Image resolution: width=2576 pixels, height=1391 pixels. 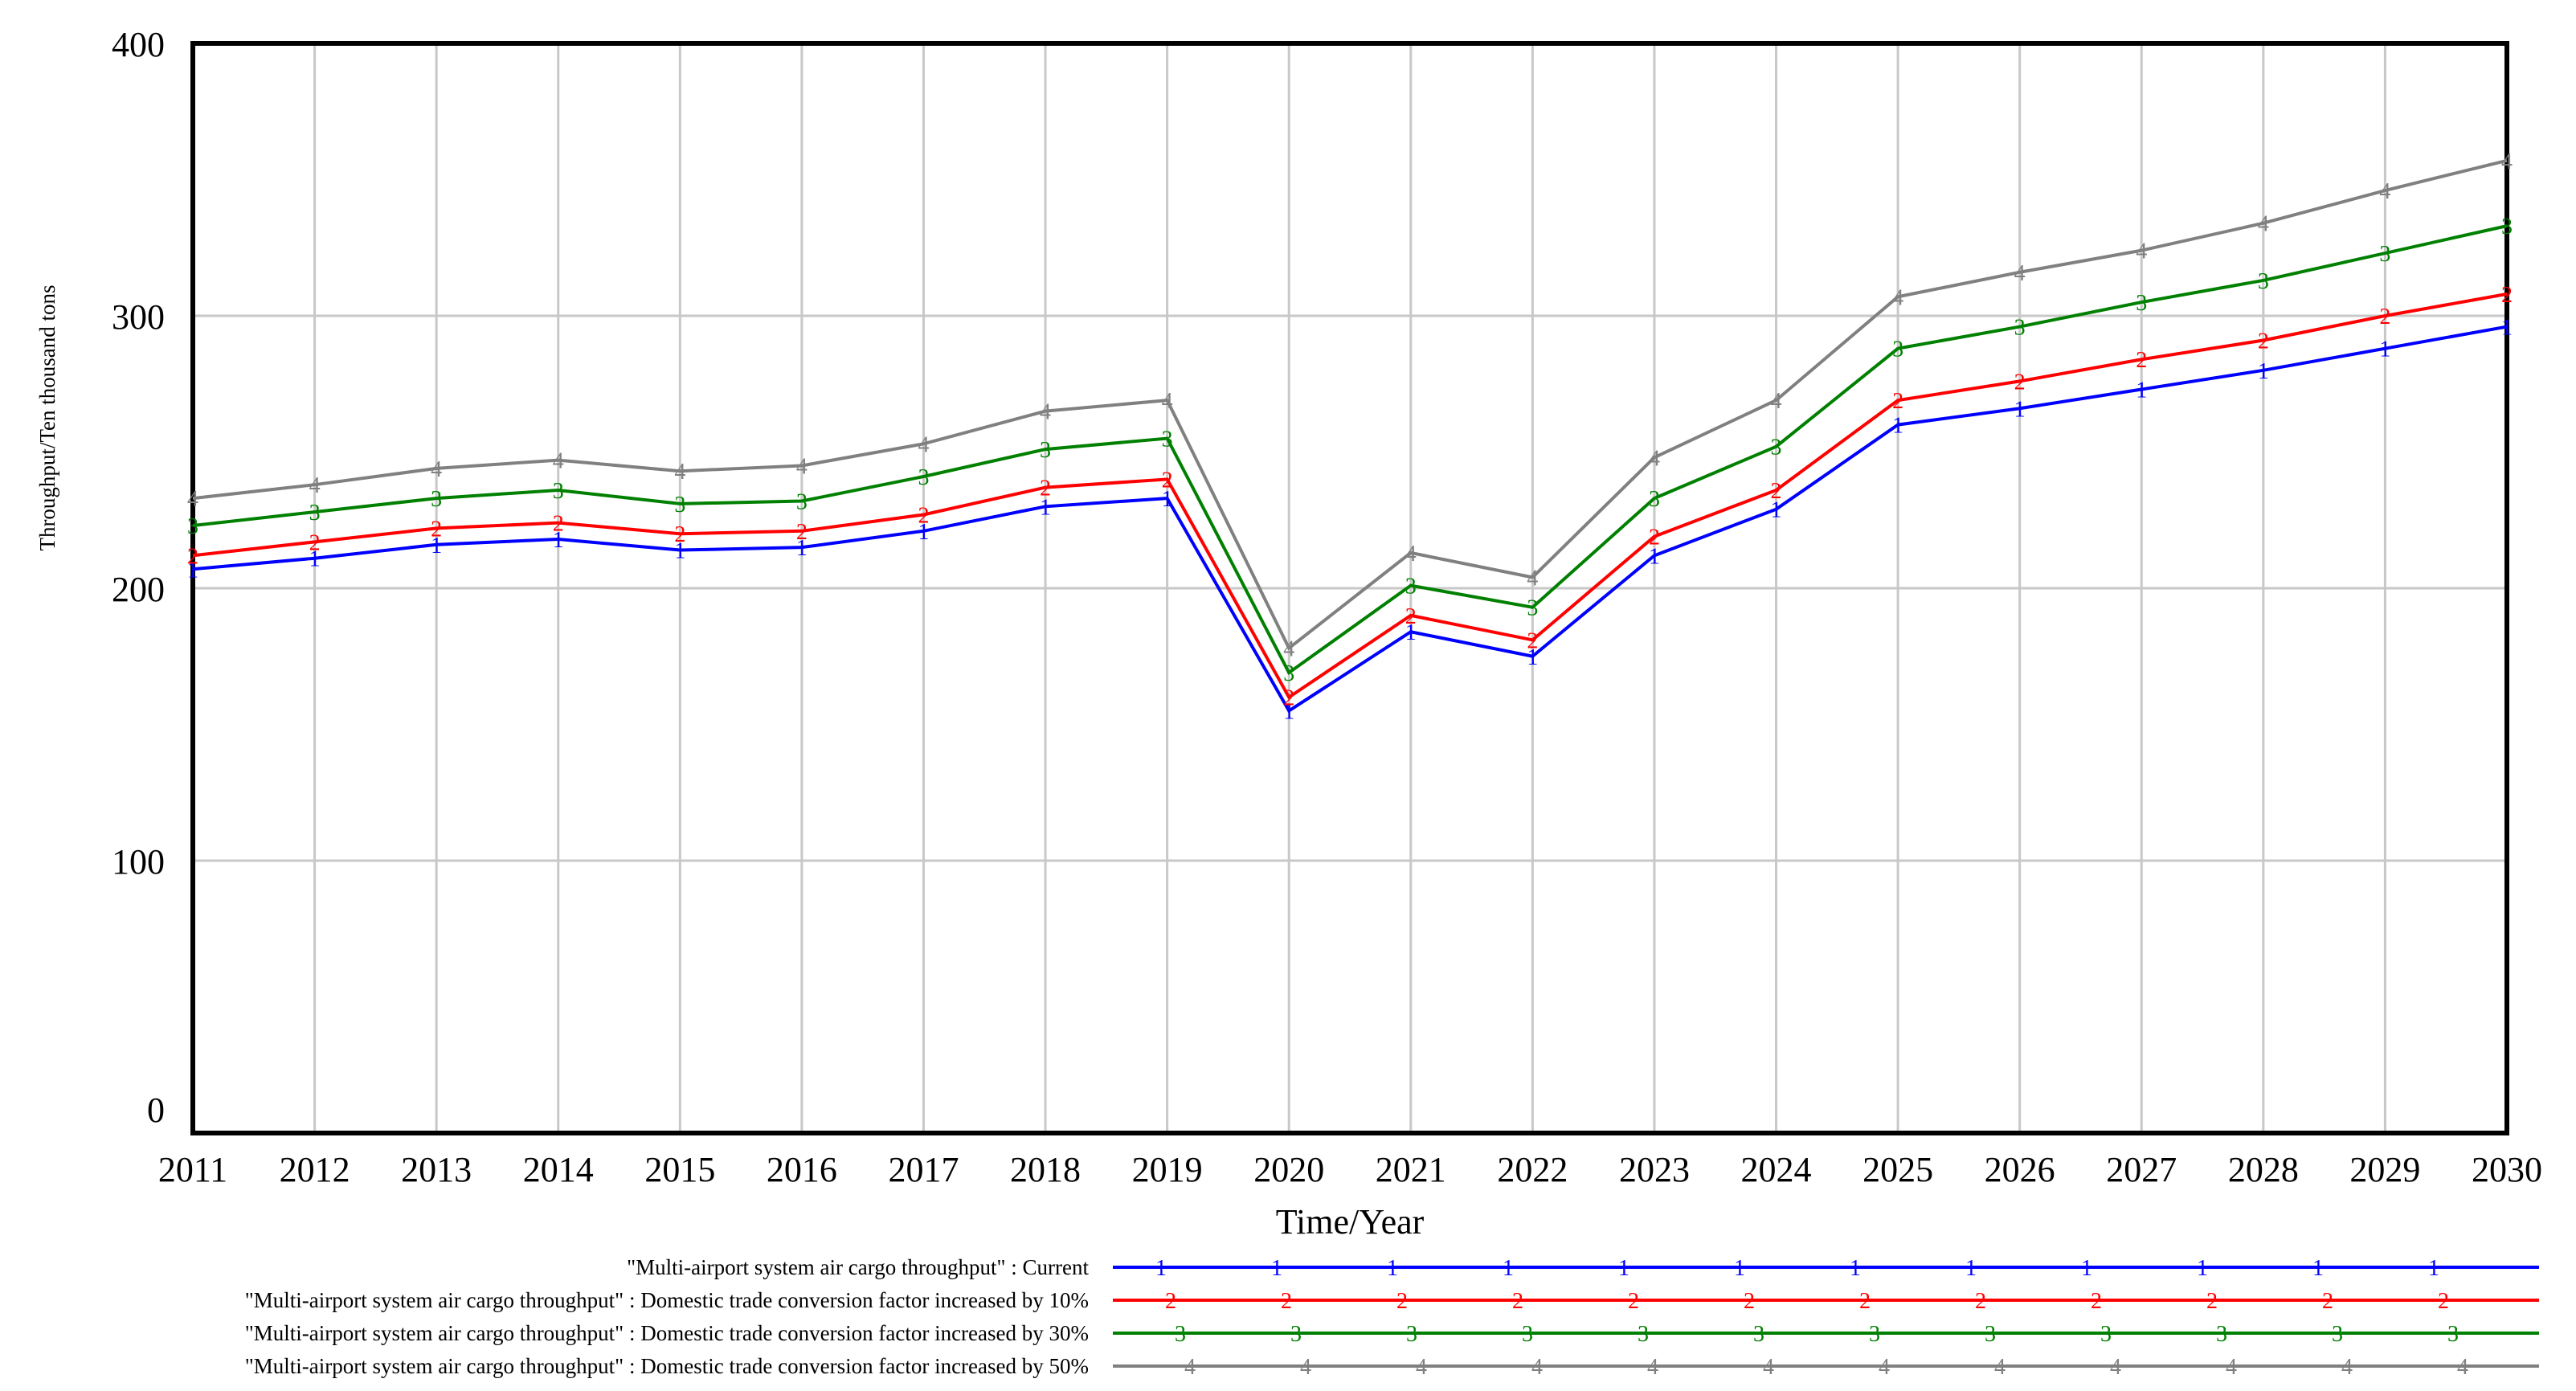 What do you see at coordinates (1532, 1169) in the screenshot?
I see `x-tick-label: 2022` at bounding box center [1532, 1169].